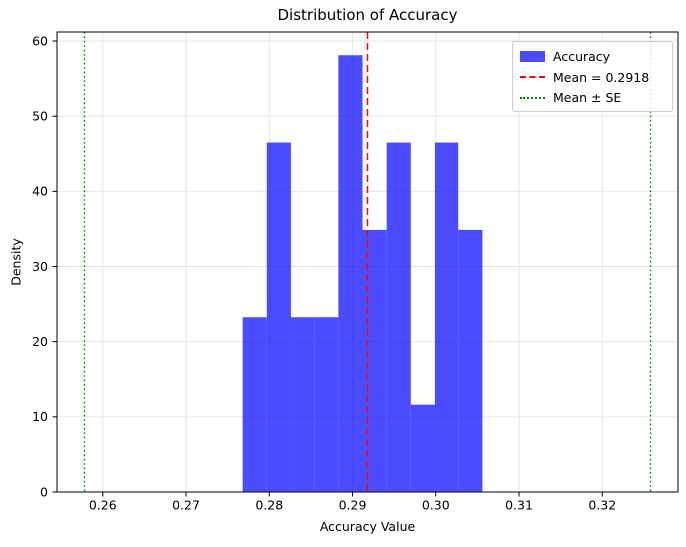 The width and height of the screenshot is (686, 547). I want to click on legend-item-mean: Mean = 0.2918, so click(592, 77).